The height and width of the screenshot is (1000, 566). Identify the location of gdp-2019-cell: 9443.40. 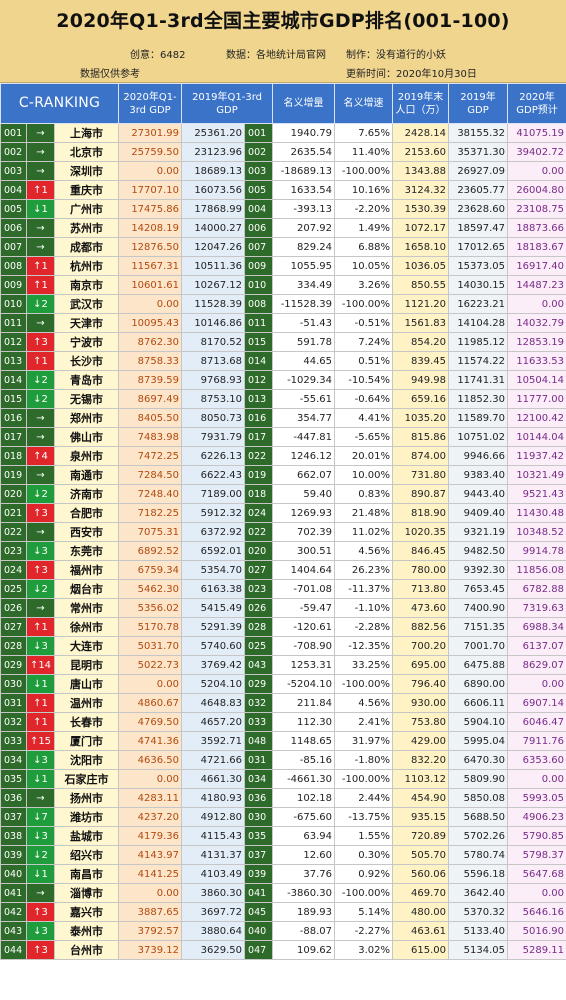
(478, 494).